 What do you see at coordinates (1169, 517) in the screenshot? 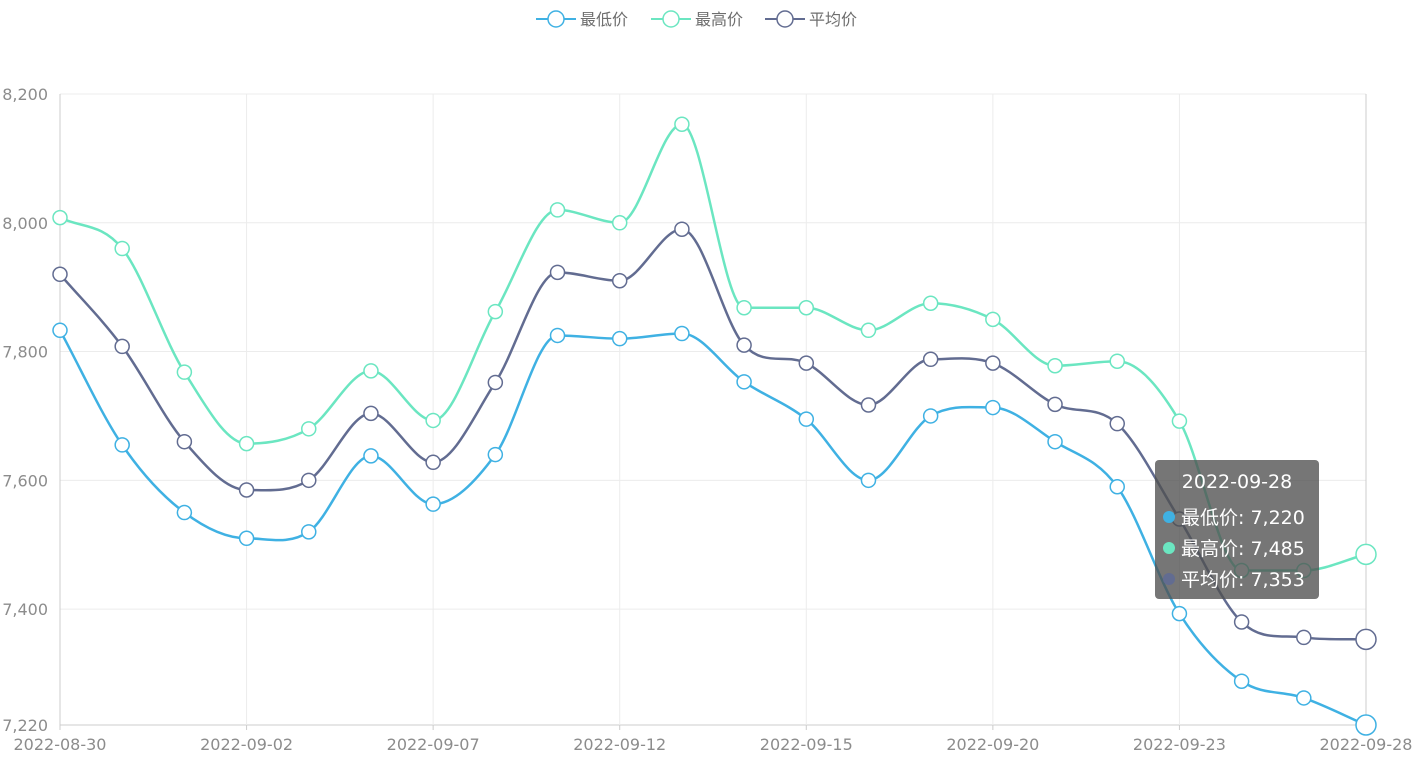
I see `tooltip-dot-low` at bounding box center [1169, 517].